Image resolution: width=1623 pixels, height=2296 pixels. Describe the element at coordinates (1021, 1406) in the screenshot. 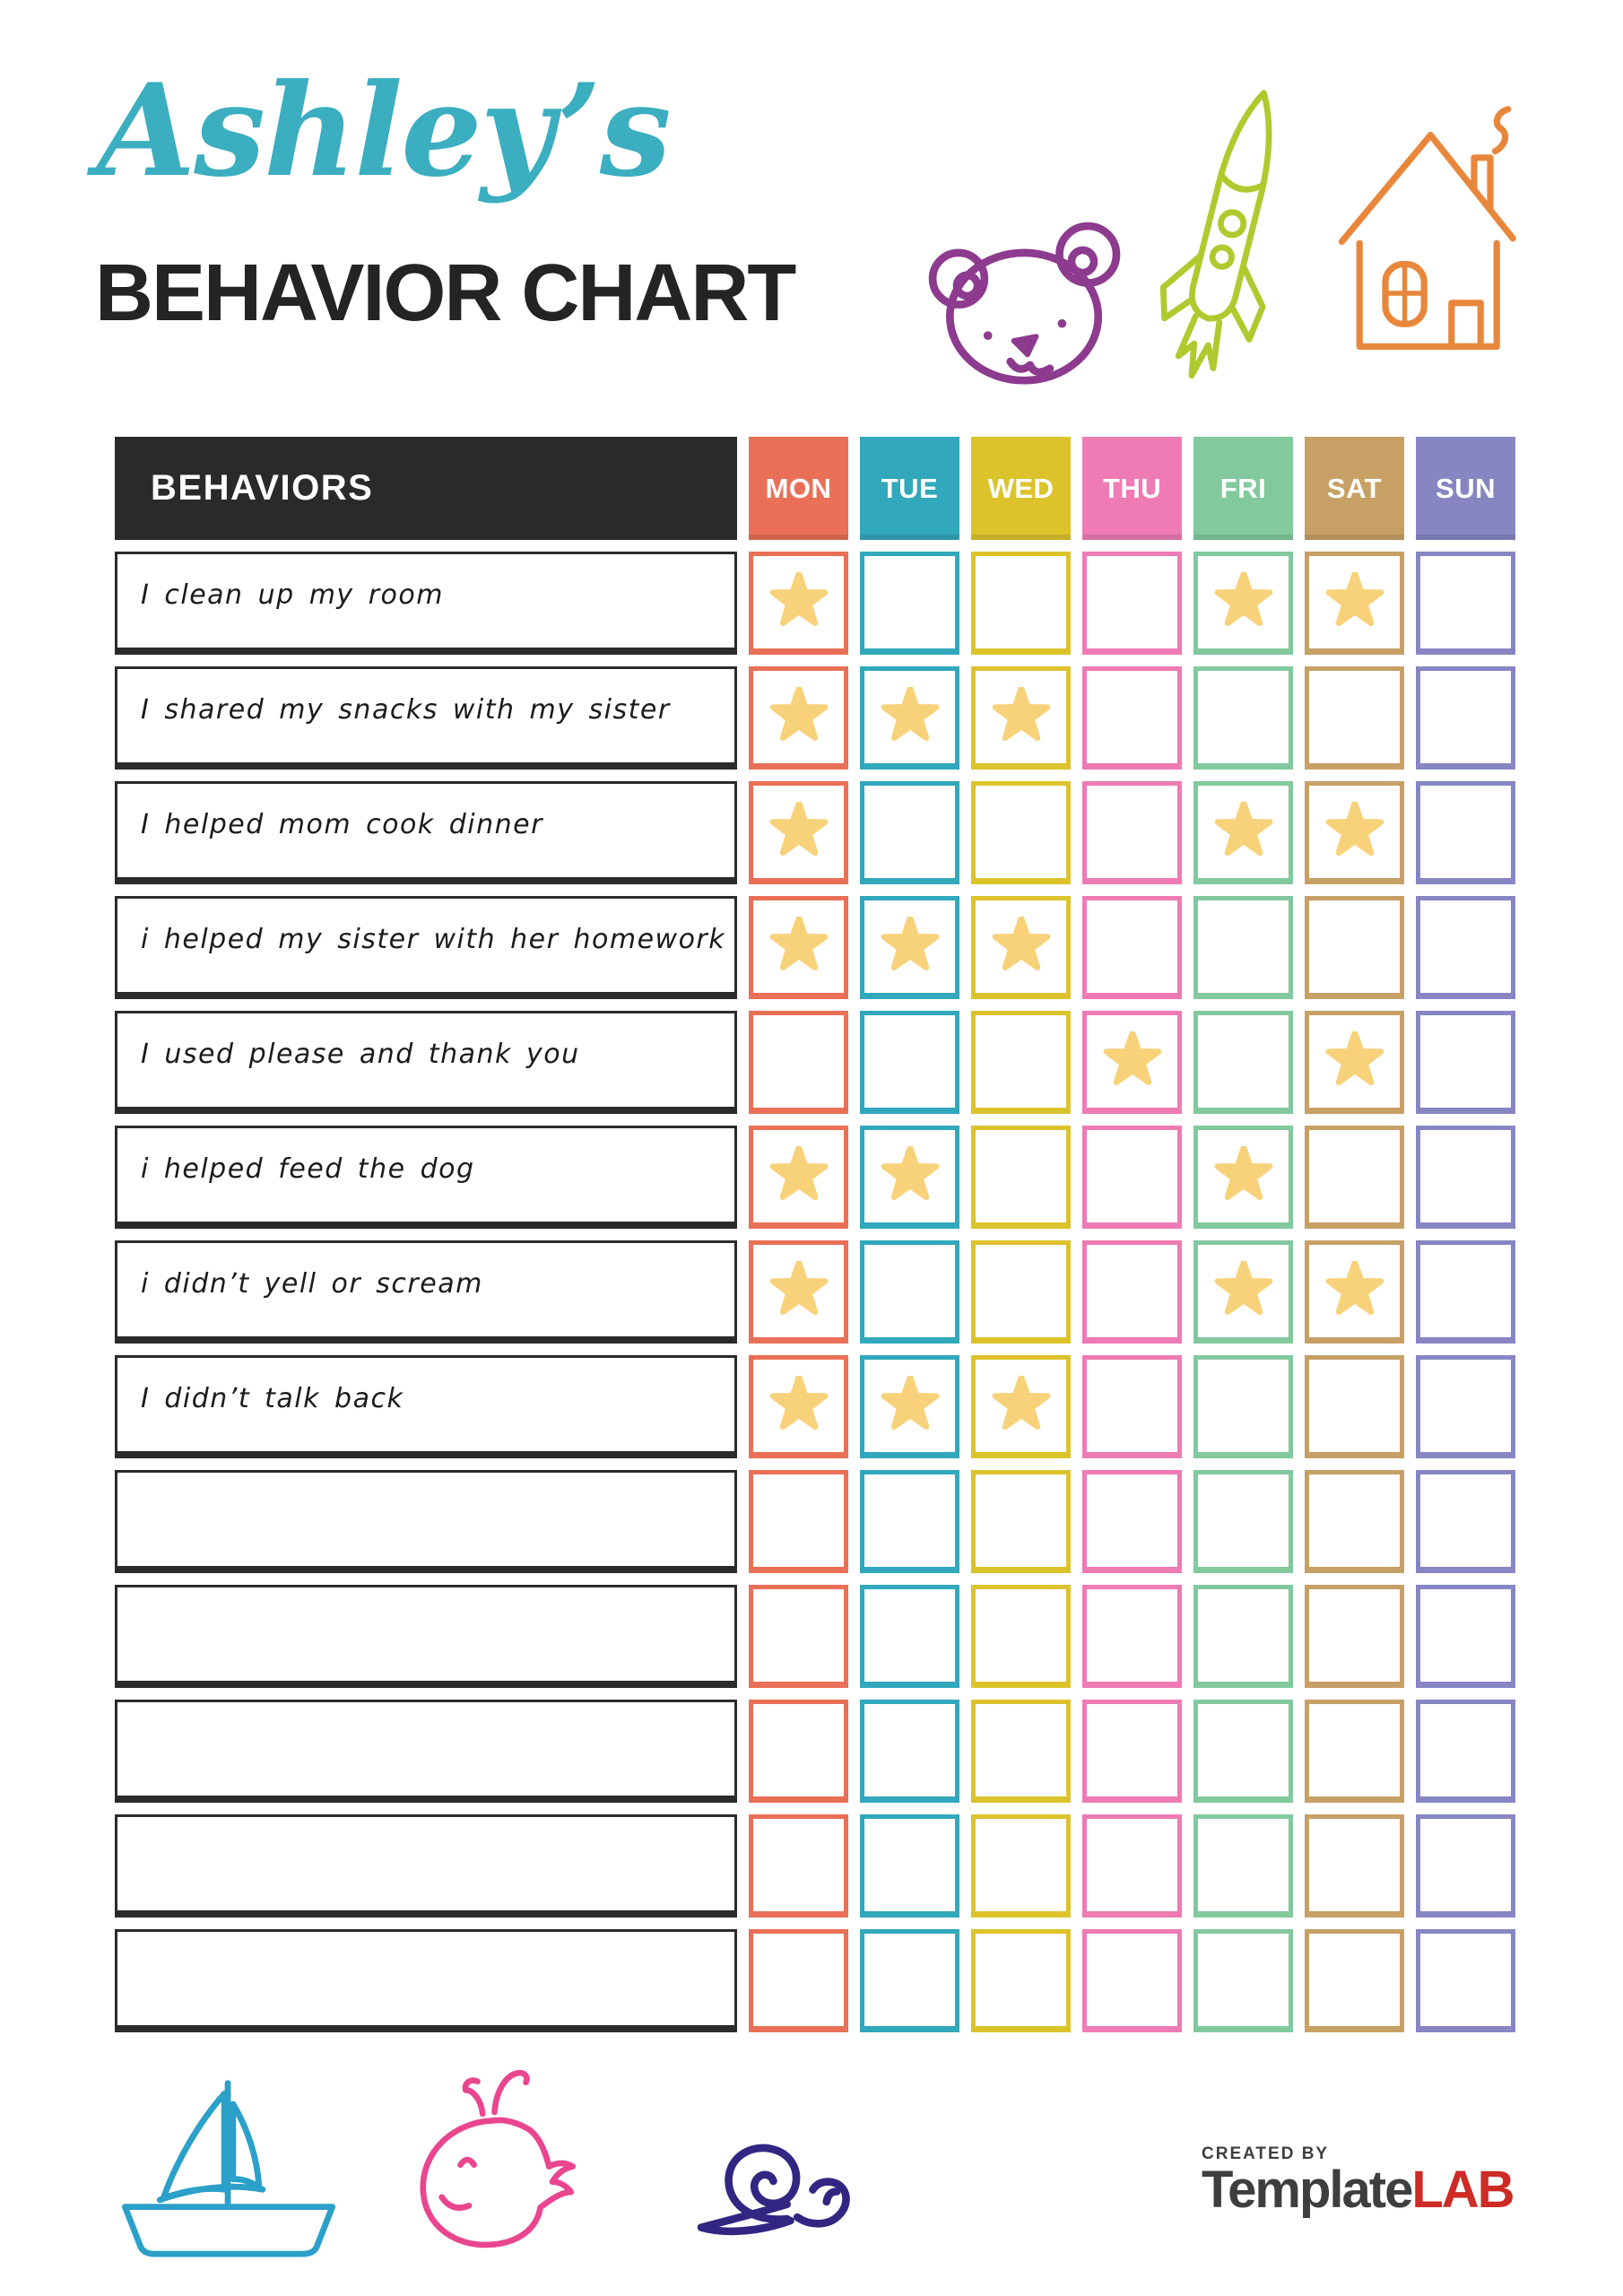

I see `chart-cell-wed-row8` at that location.